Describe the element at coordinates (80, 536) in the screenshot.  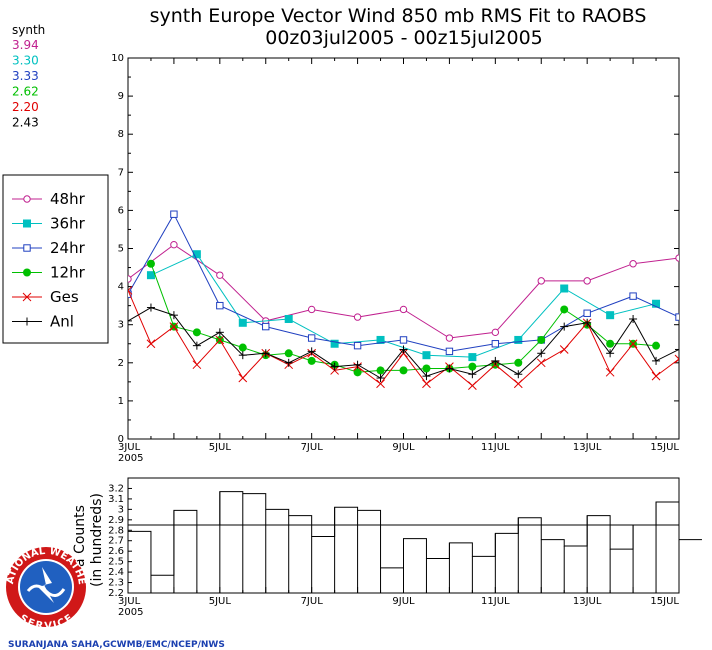
I see `counts-axis-label: a Counts` at that location.